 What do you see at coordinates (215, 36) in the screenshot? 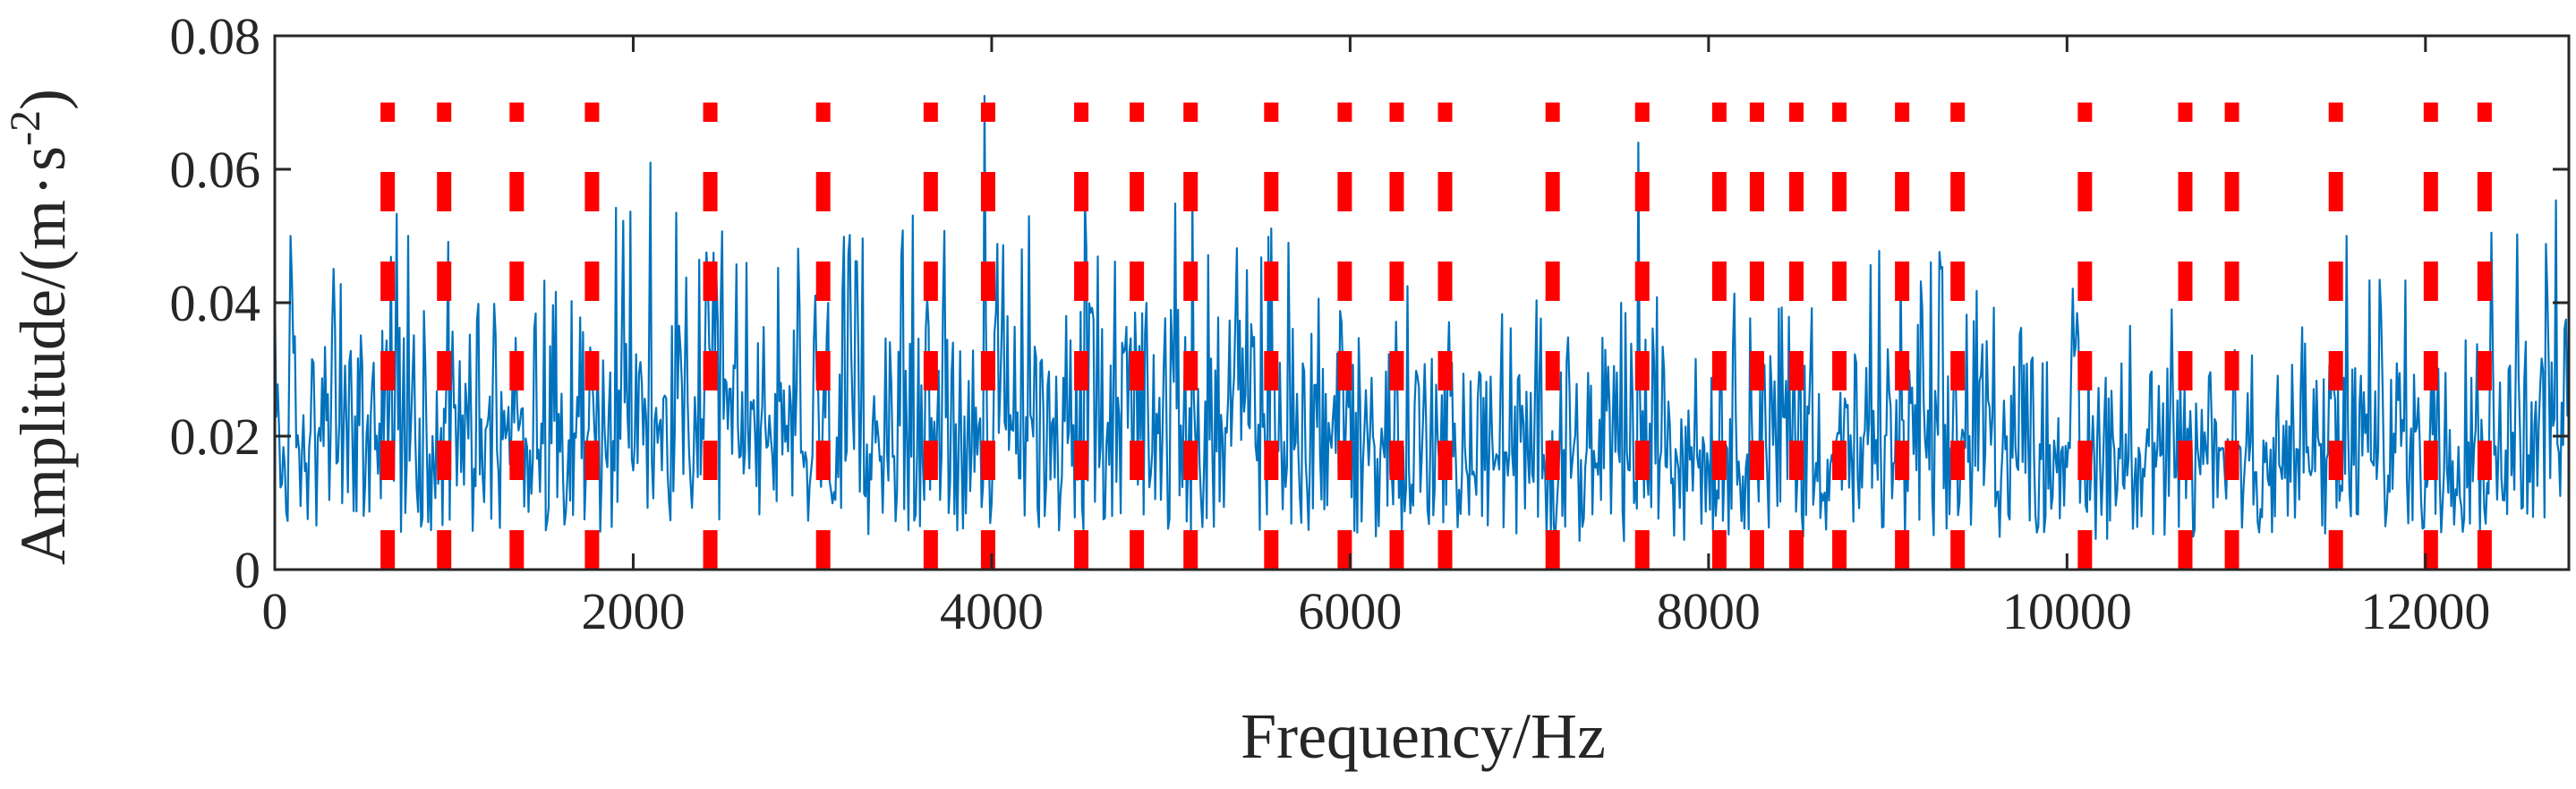
I see `y-tick-label: 0.08` at bounding box center [215, 36].